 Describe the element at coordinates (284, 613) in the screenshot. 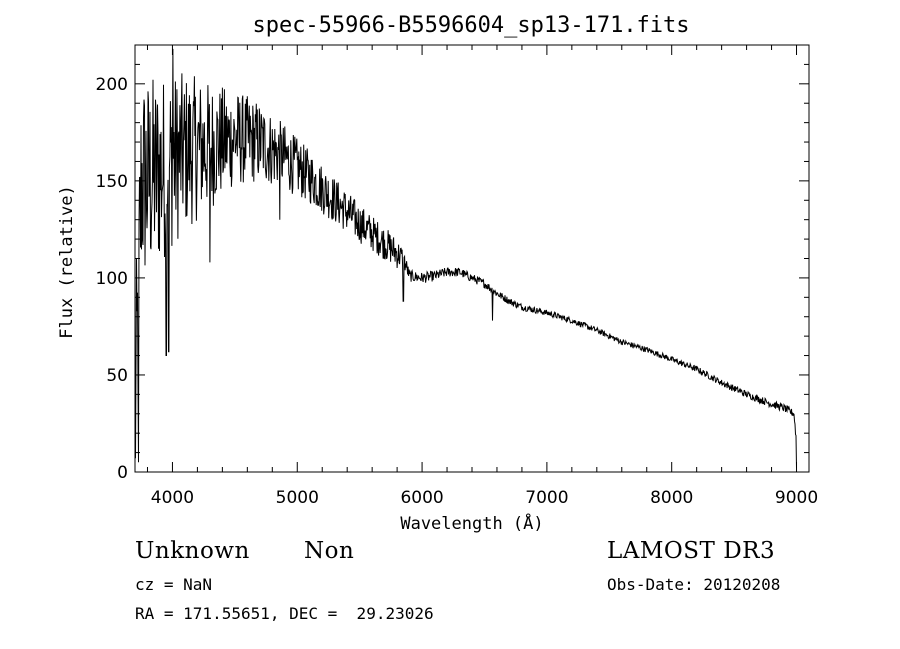

I see `coordinates-text: RA = 171.55651, DEC = 29.23026` at that location.